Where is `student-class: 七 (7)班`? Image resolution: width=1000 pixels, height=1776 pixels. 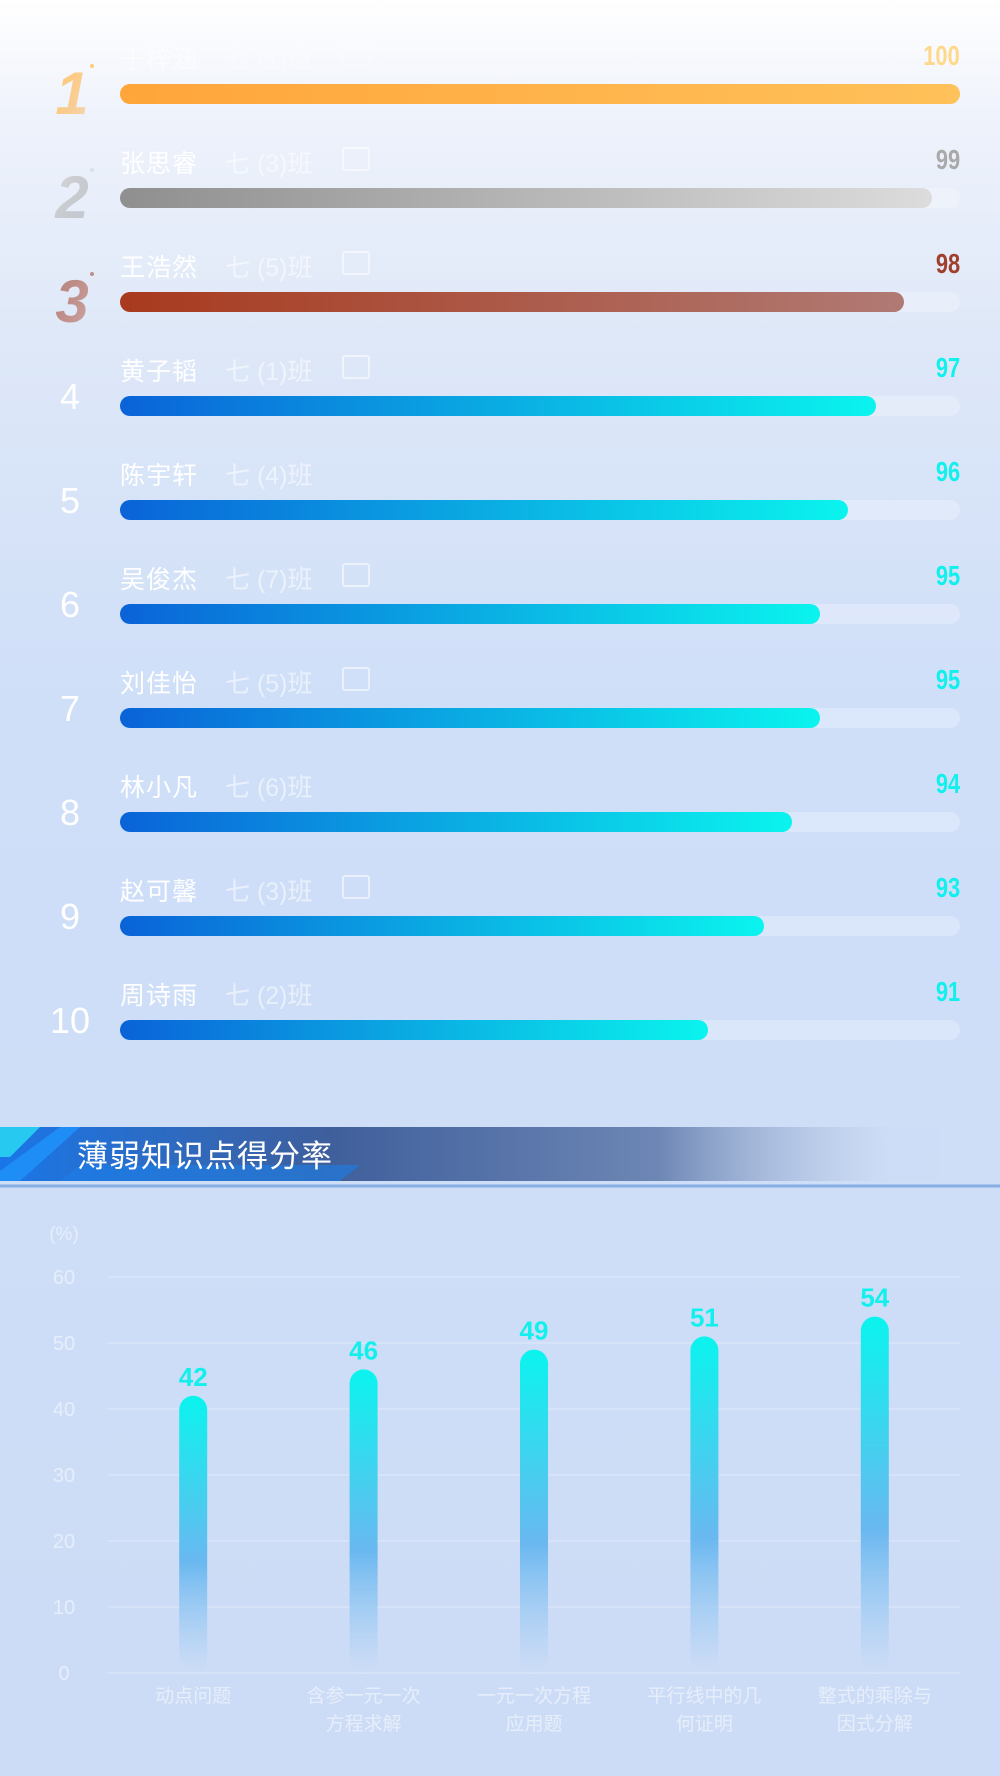
student-class: 七 (7)班 is located at coordinates (269, 580).